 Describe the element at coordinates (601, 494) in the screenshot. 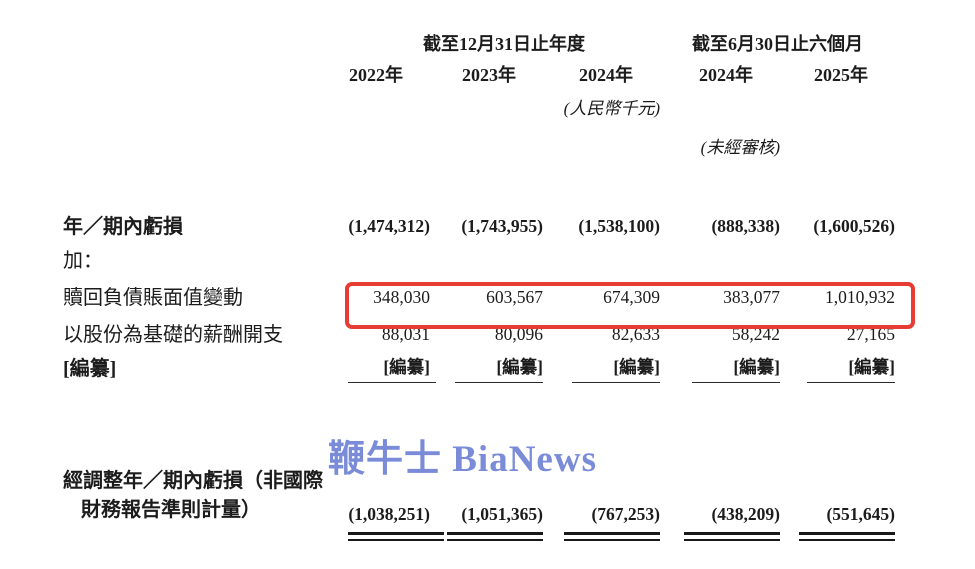

I see `value-cell: (767,253)` at that location.